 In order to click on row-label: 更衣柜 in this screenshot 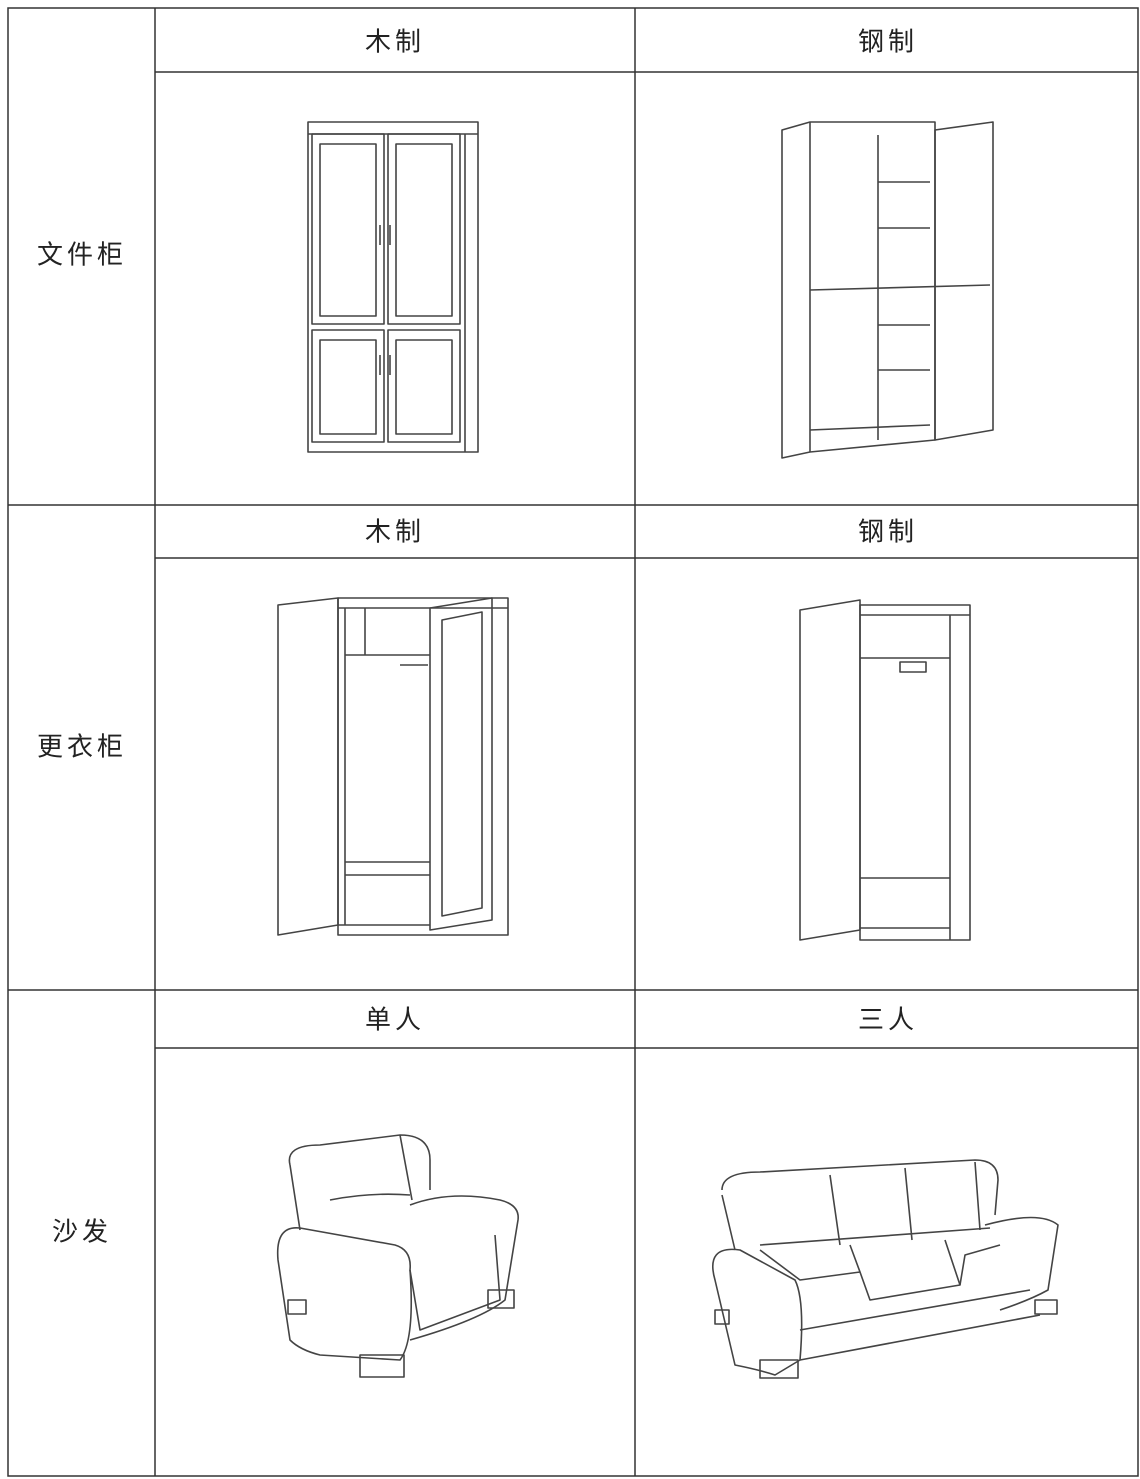, I will do `click(82, 747)`.